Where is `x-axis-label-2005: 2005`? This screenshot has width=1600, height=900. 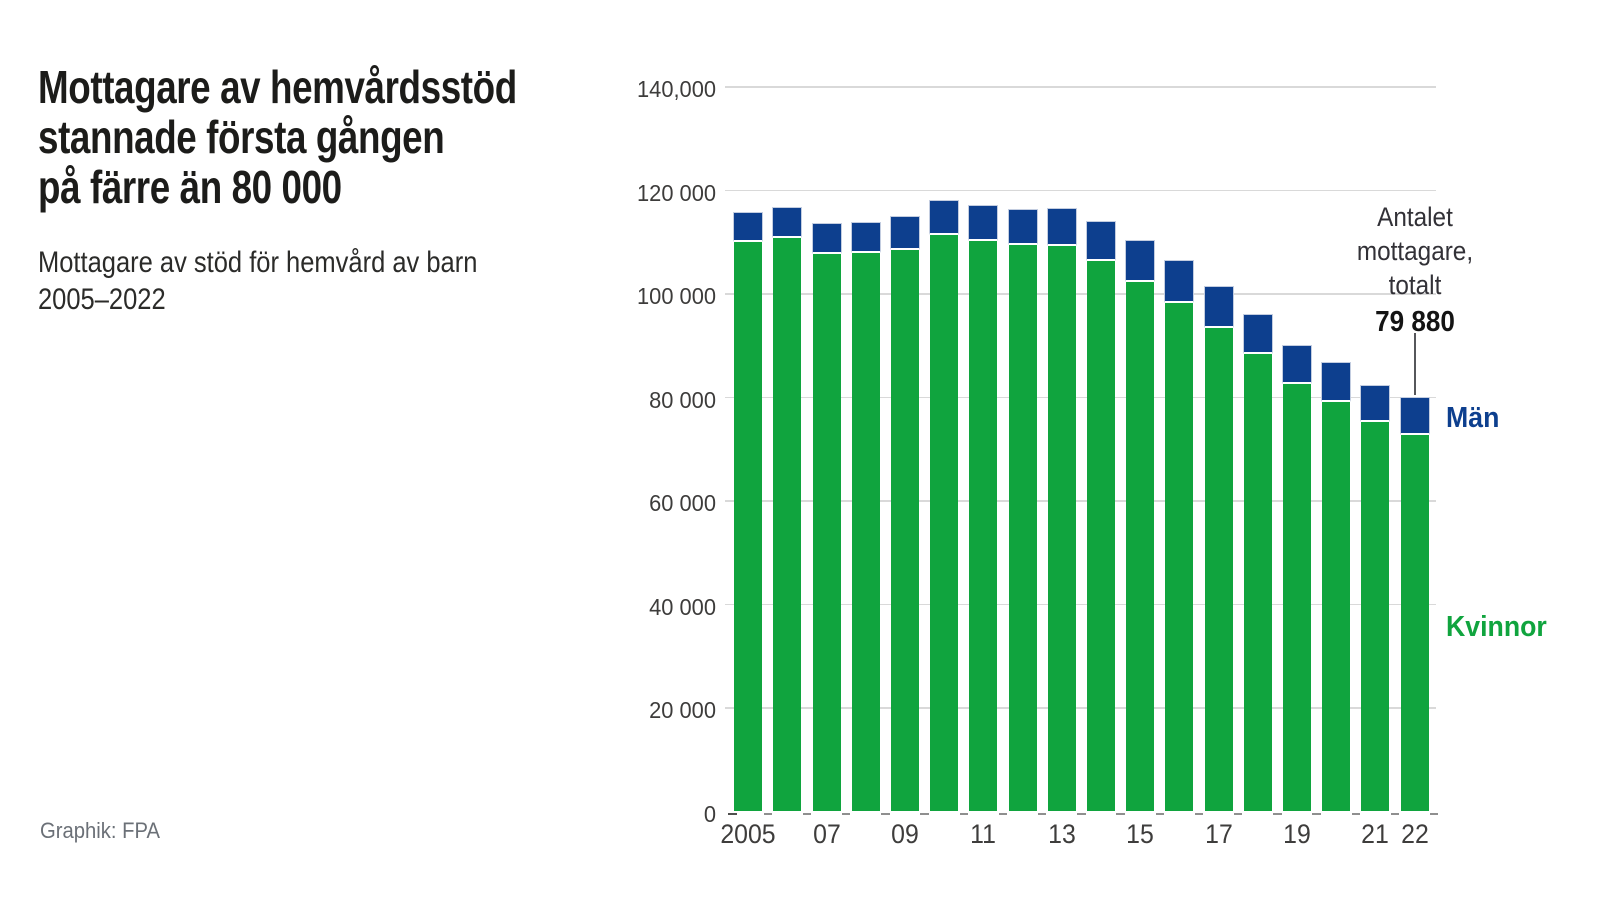
x-axis-label-2005: 2005 is located at coordinates (748, 834).